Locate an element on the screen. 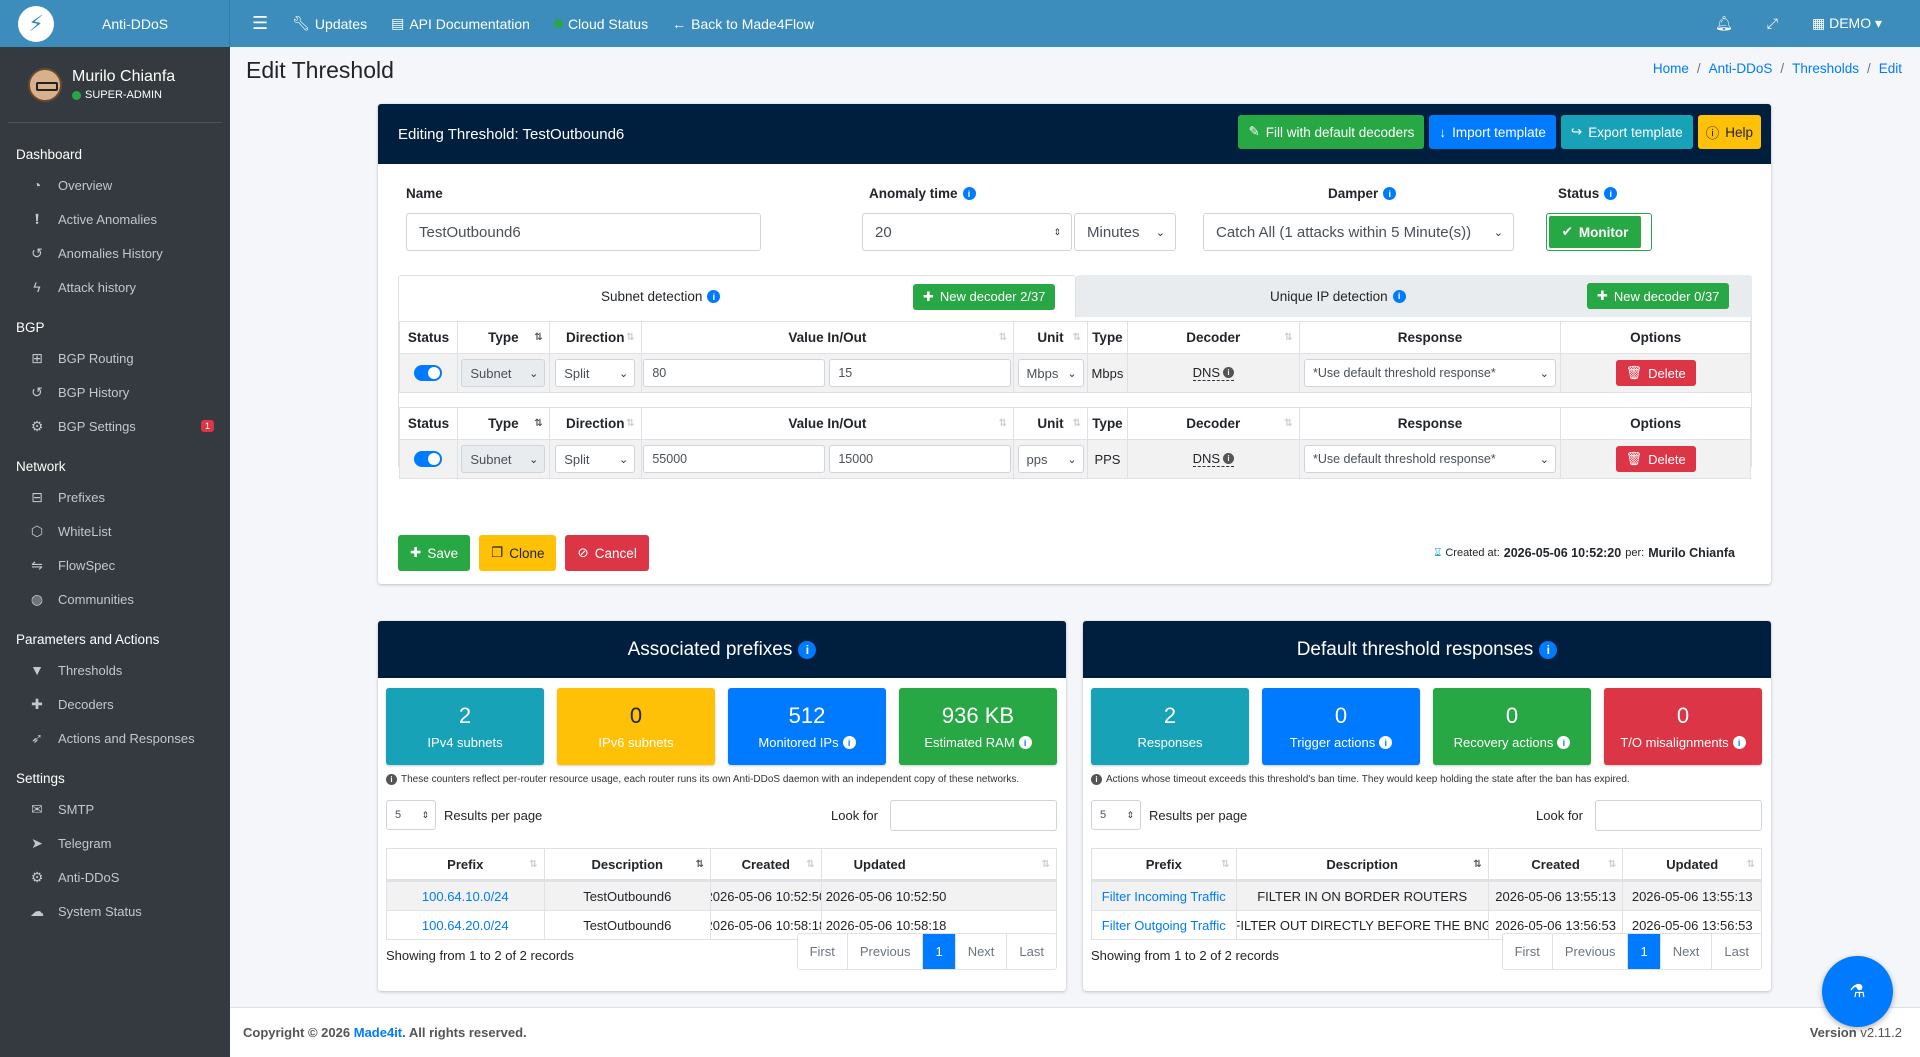 Image resolution: width=1920 pixels, height=1057 pixels. sidebar-item-whitelist: ⬡ WhiteList is located at coordinates (115, 531).